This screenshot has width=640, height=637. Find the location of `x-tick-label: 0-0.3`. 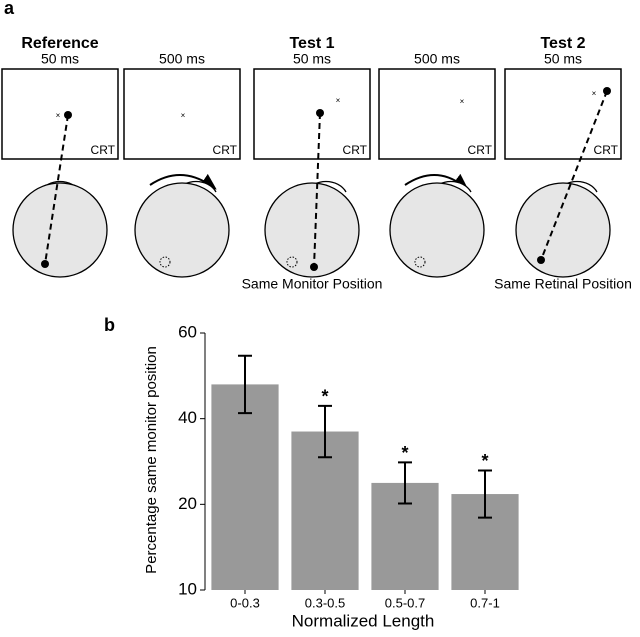

x-tick-label: 0-0.3 is located at coordinates (245, 602).